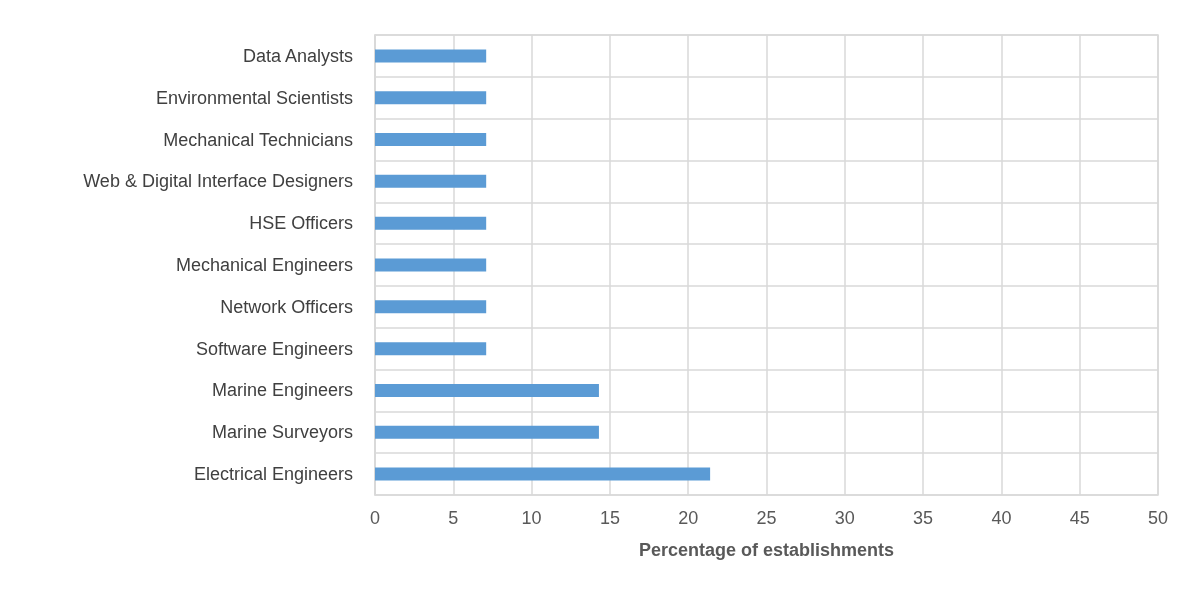 The height and width of the screenshot is (604, 1191). What do you see at coordinates (301, 223) in the screenshot?
I see `y-tick-label: HSE Officers` at bounding box center [301, 223].